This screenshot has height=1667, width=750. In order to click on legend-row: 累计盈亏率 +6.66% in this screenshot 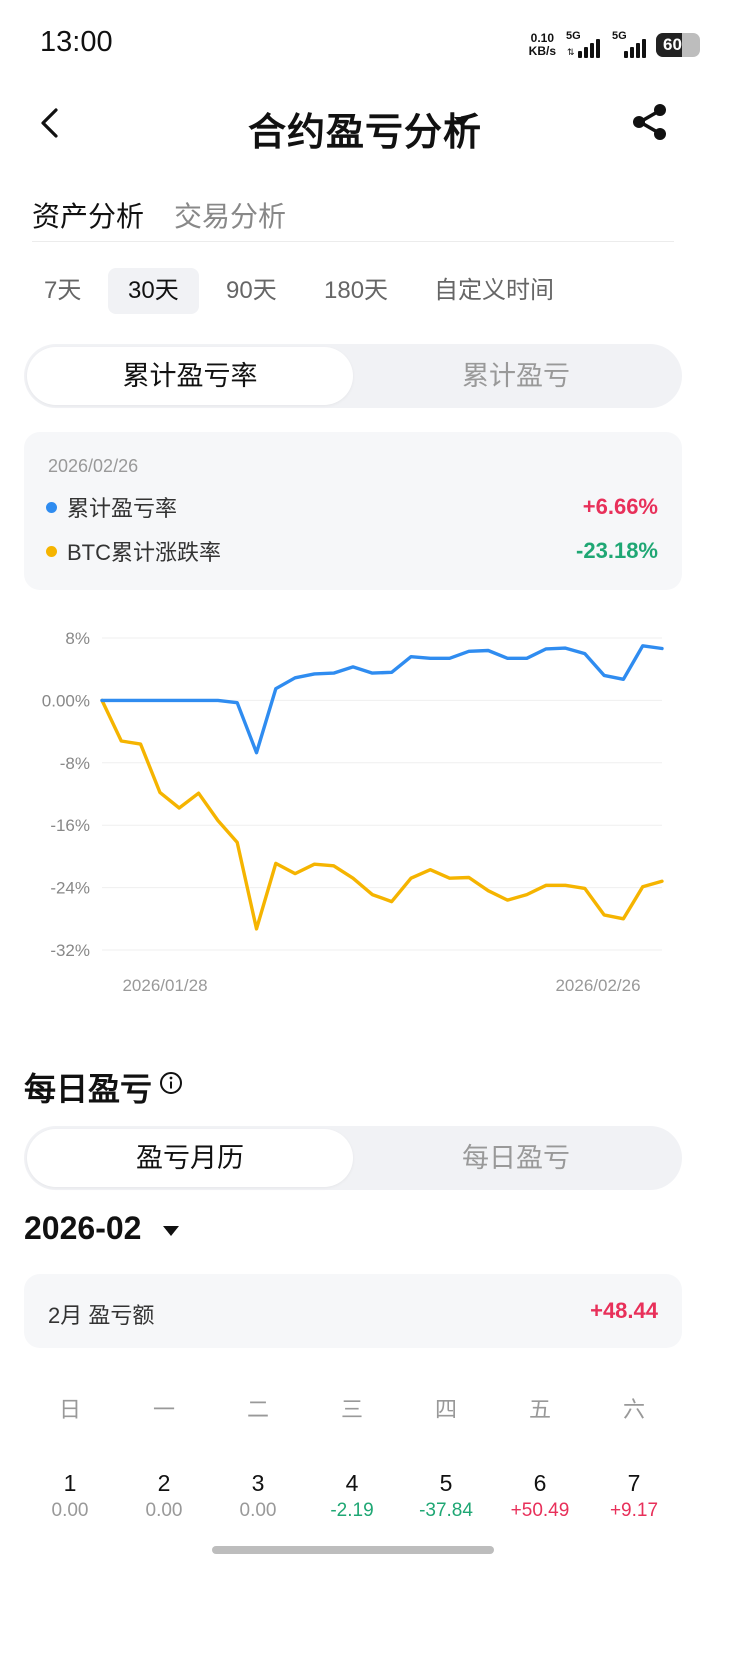, I will do `click(352, 507)`.